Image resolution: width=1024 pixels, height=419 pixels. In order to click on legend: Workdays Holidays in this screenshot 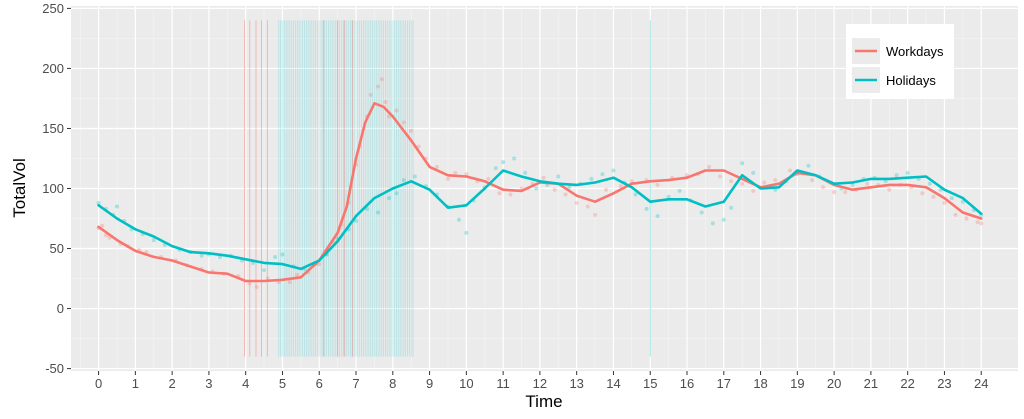, I will do `click(900, 61)`.